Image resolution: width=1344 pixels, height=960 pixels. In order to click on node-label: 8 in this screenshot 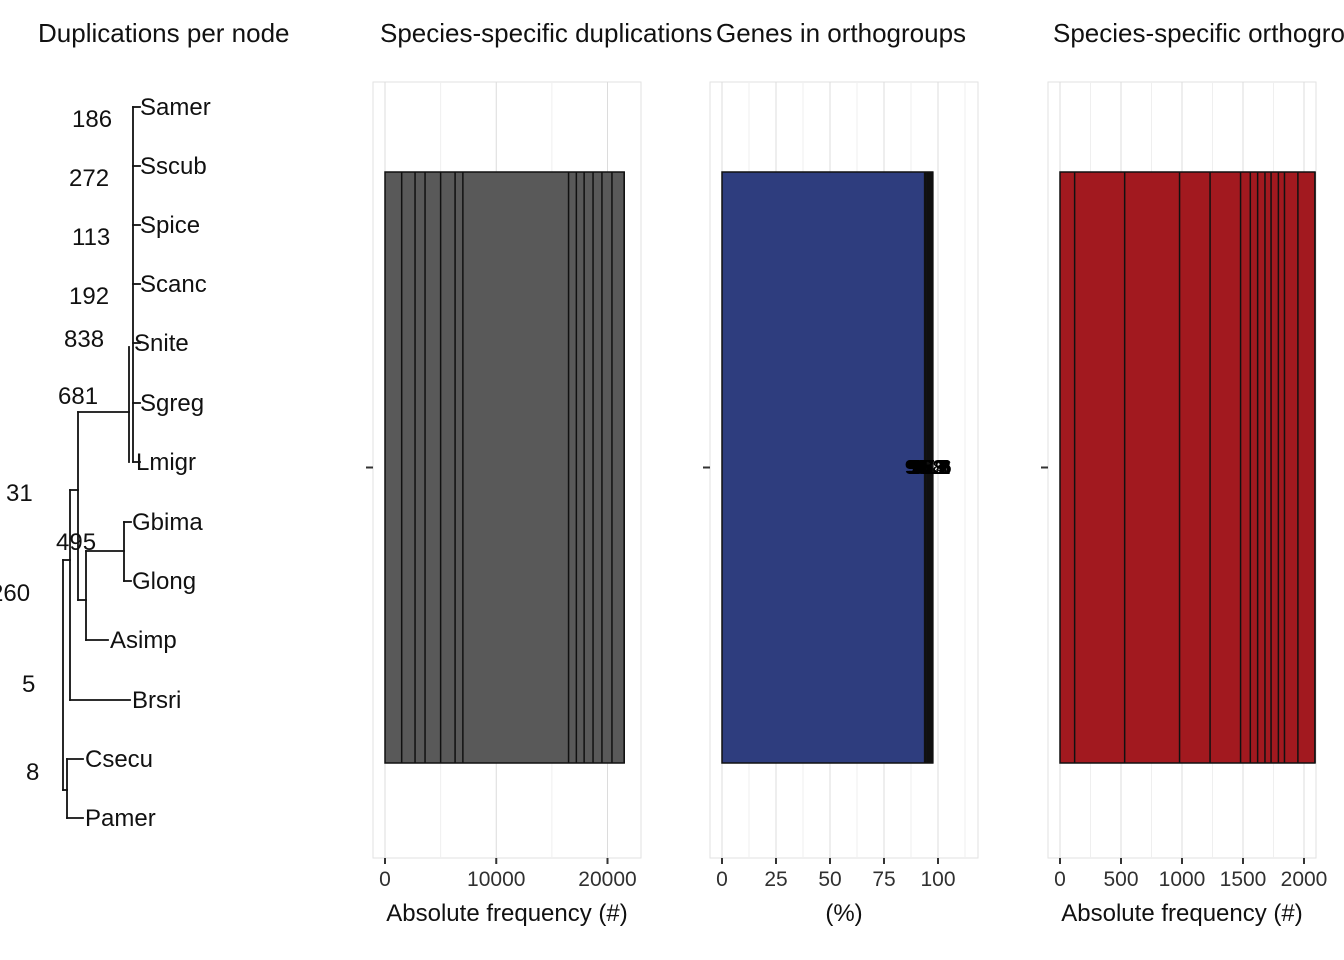, I will do `click(32, 772)`.